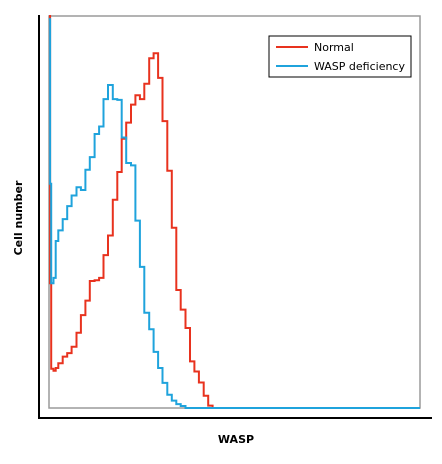  Describe the element at coordinates (236, 439) in the screenshot. I see `x-axis-title: WASP` at that location.